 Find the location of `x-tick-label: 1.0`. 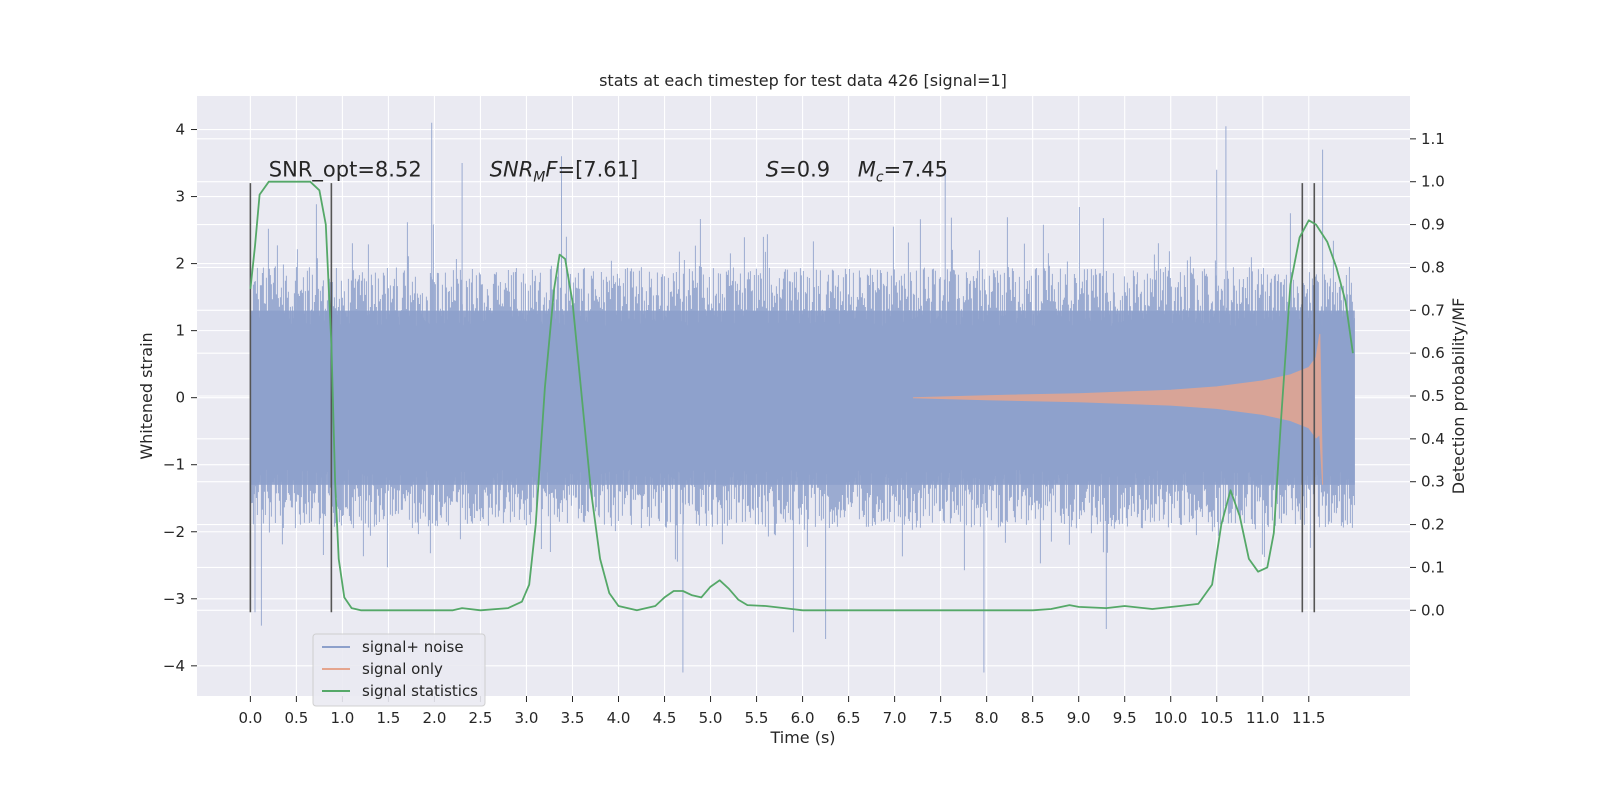

x-tick-label: 1.0 is located at coordinates (342, 718).